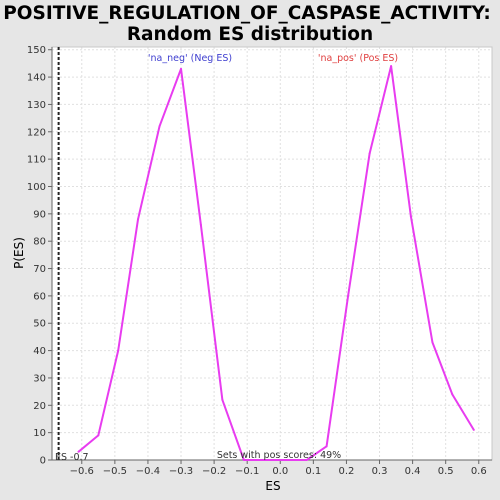 The height and width of the screenshot is (500, 500). I want to click on x-tick-label: −0.5, so click(115, 471).